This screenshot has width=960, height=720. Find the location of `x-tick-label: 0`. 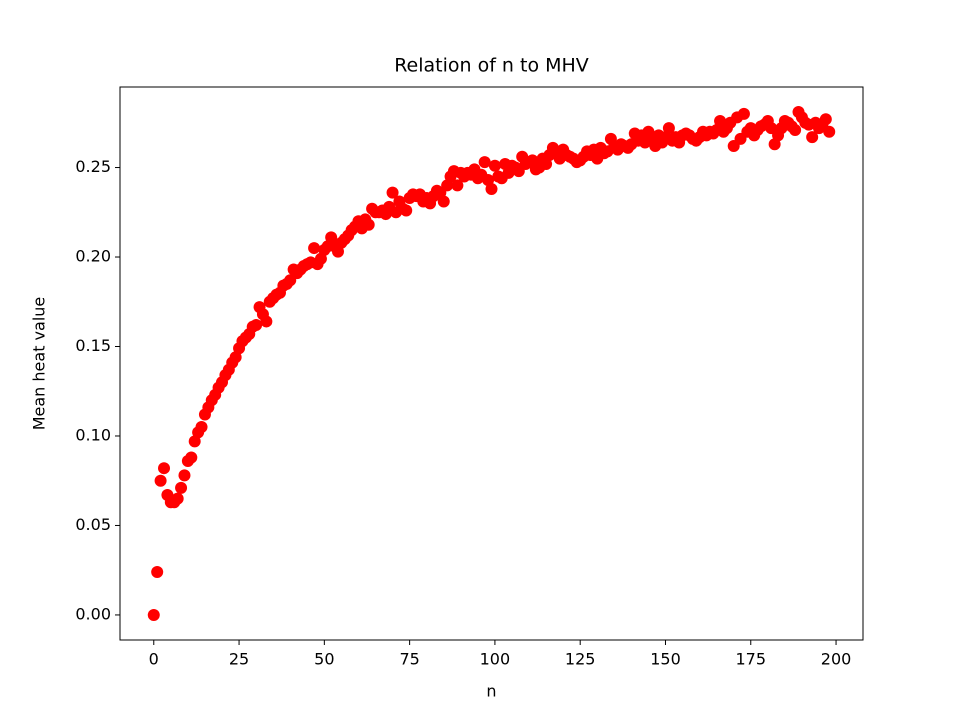

x-tick-label: 0 is located at coordinates (154, 659).